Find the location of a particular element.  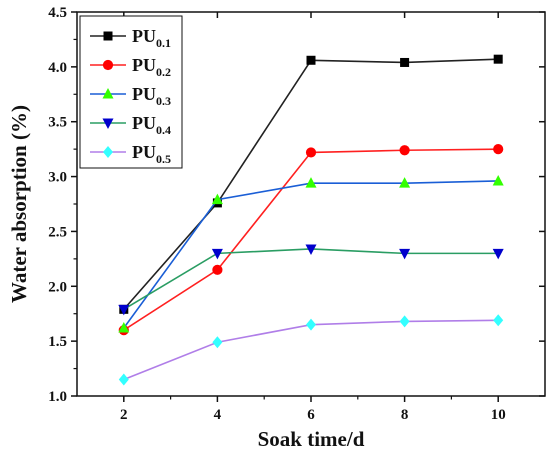

series-line is located at coordinates (311, 279).